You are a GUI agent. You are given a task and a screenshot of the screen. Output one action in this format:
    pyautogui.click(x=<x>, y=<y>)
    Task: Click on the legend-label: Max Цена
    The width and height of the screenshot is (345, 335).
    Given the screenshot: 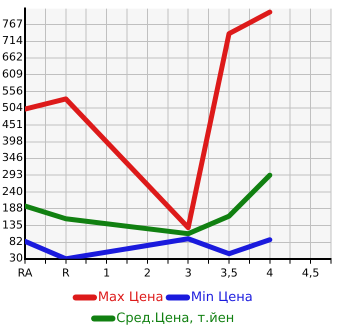 What is the action you would take?
    pyautogui.click(x=131, y=297)
    